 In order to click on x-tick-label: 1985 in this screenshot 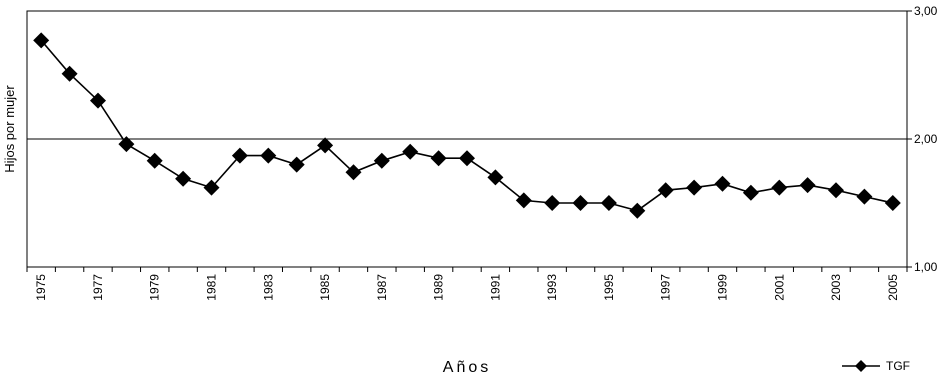, I will do `click(325, 287)`.